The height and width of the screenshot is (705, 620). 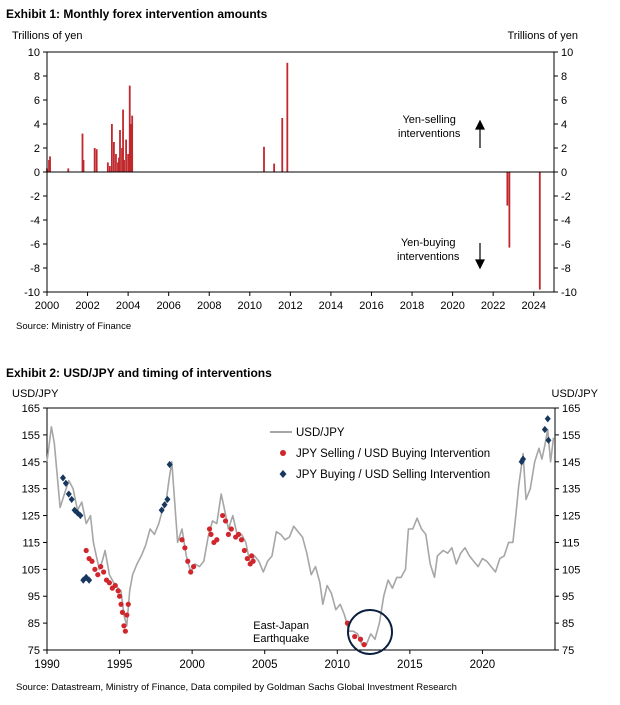 I want to click on y-tick-label-right: 165, so click(x=571, y=409).